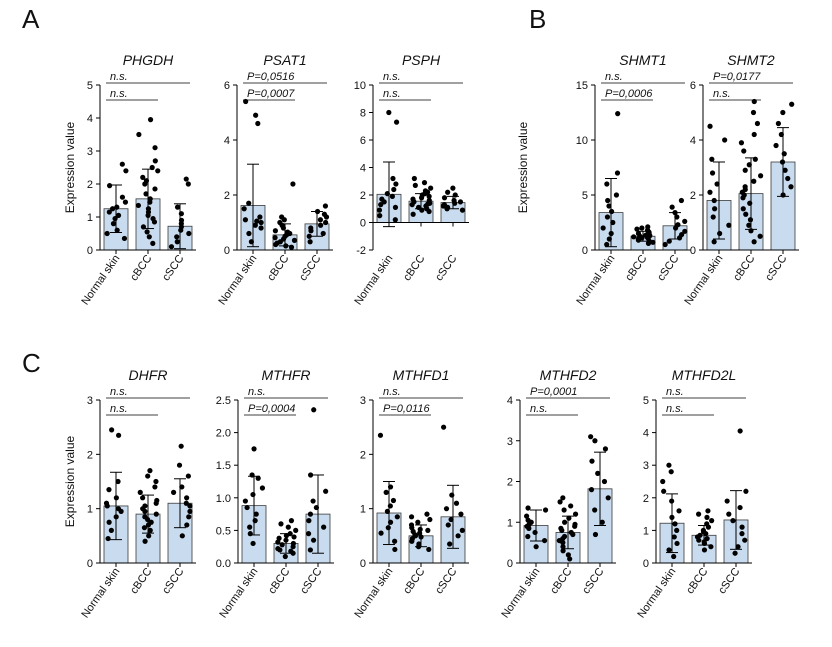 The width and height of the screenshot is (832, 647). What do you see at coordinates (286, 375) in the screenshot?
I see `chart-title: MTHFR` at bounding box center [286, 375].